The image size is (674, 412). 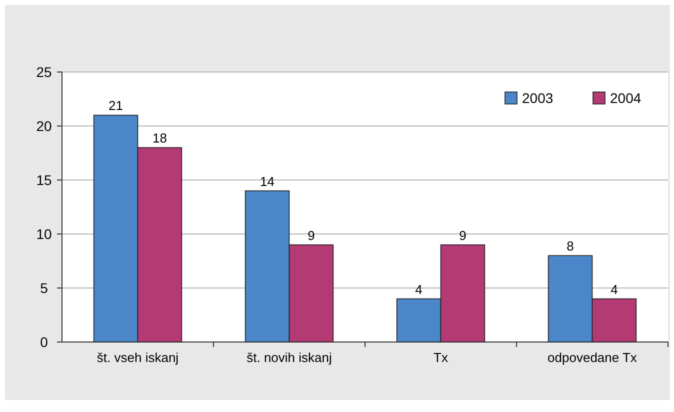 I want to click on data-label: 8, so click(x=570, y=246).